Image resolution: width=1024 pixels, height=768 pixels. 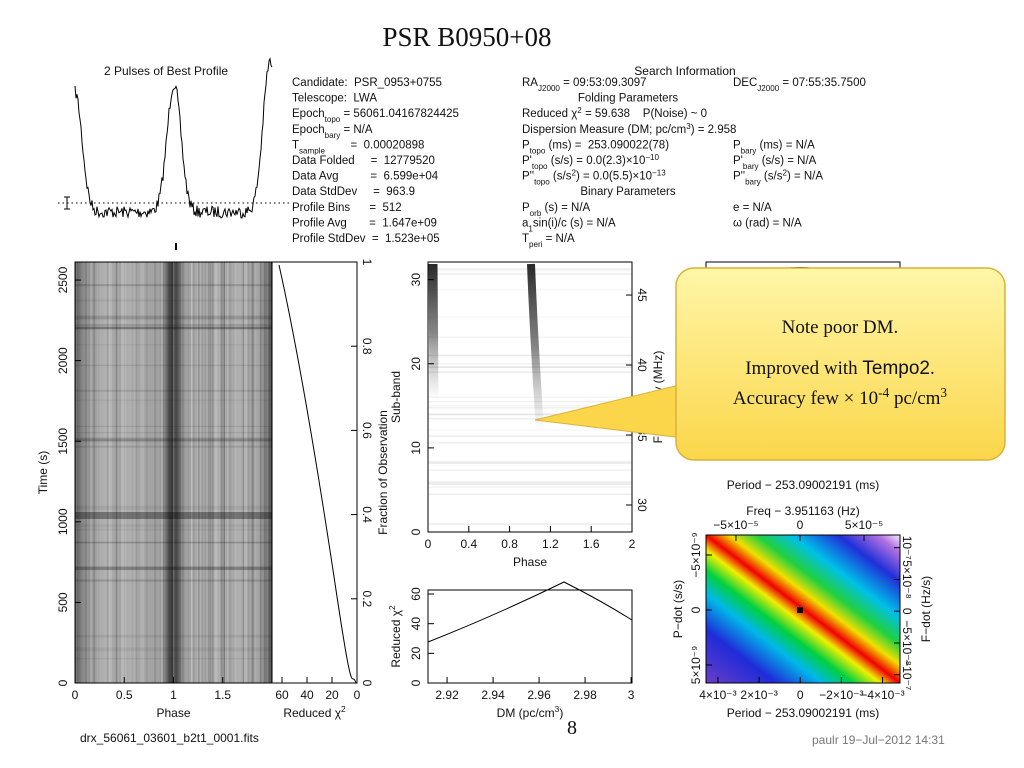 I want to click on y2-tick-label: 1, so click(x=367, y=262).